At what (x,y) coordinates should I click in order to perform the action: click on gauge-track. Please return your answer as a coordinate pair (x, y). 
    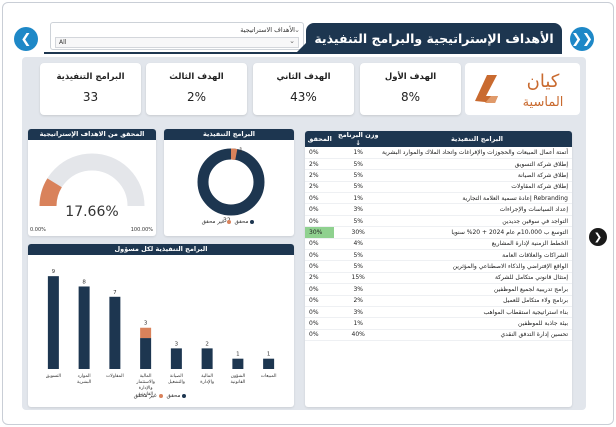
    Looking at the image, I should click on (92, 180).